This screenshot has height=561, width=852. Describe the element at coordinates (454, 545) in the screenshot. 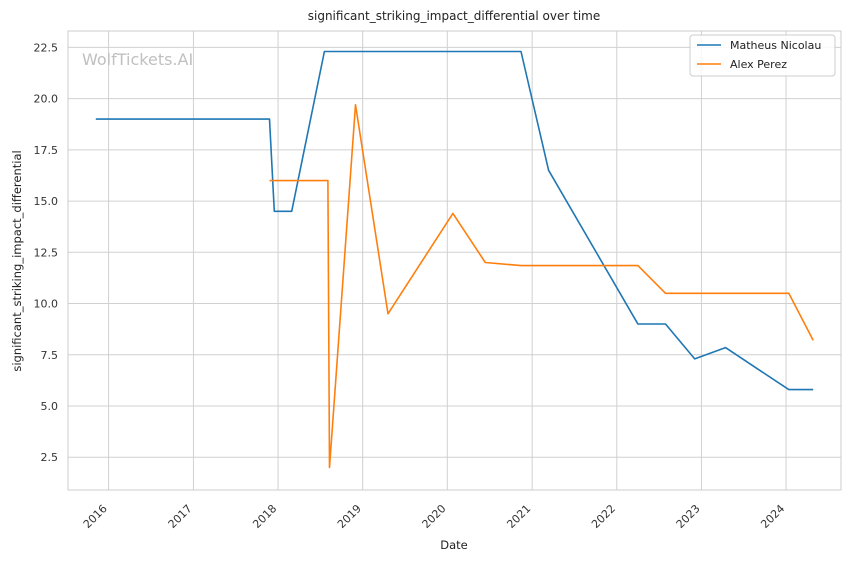

I see `x-axis-label: Date` at that location.